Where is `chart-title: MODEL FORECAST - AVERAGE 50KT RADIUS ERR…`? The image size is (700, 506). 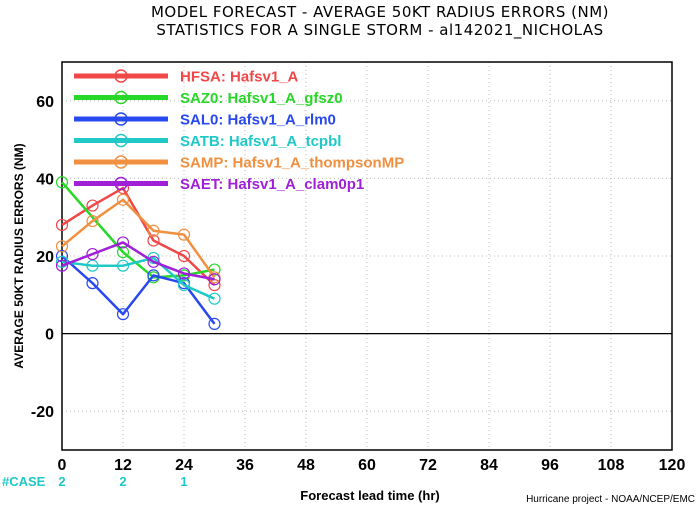 chart-title: MODEL FORECAST - AVERAGE 50KT RADIUS ERR… is located at coordinates (380, 12).